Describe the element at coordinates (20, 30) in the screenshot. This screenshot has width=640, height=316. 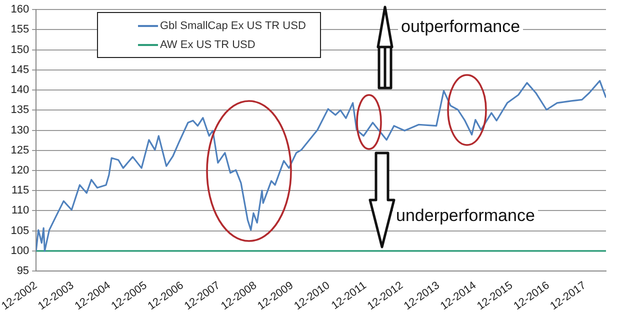
I see `y-tick-label: 155` at that location.